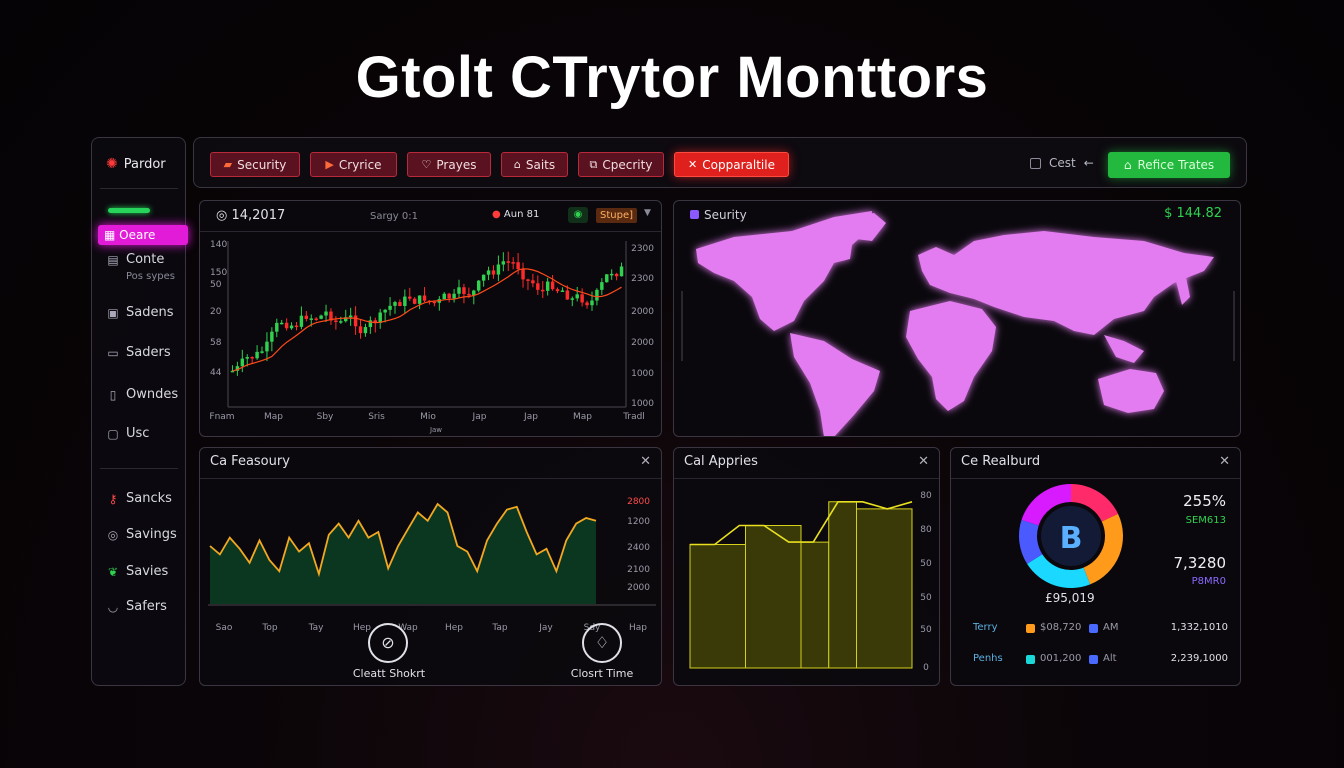  I want to click on bar-chart: 80 80 50 50 50 0, so click(810, 582).